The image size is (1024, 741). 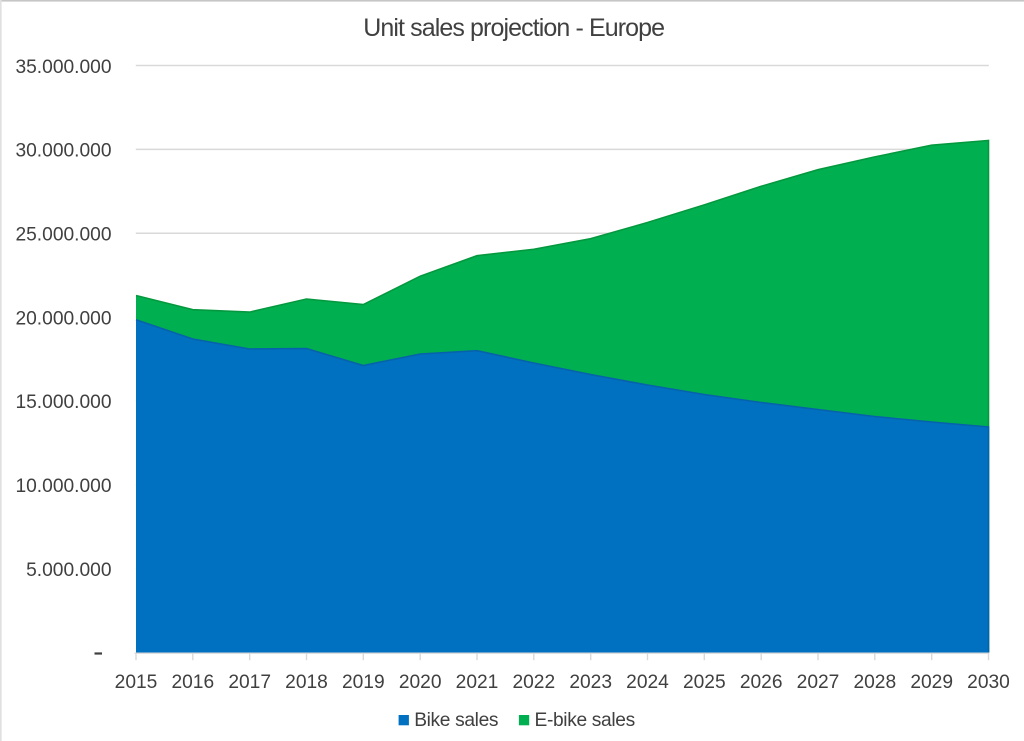 I want to click on svg-text: Unit sales projection - Europe, so click(x=513, y=28).